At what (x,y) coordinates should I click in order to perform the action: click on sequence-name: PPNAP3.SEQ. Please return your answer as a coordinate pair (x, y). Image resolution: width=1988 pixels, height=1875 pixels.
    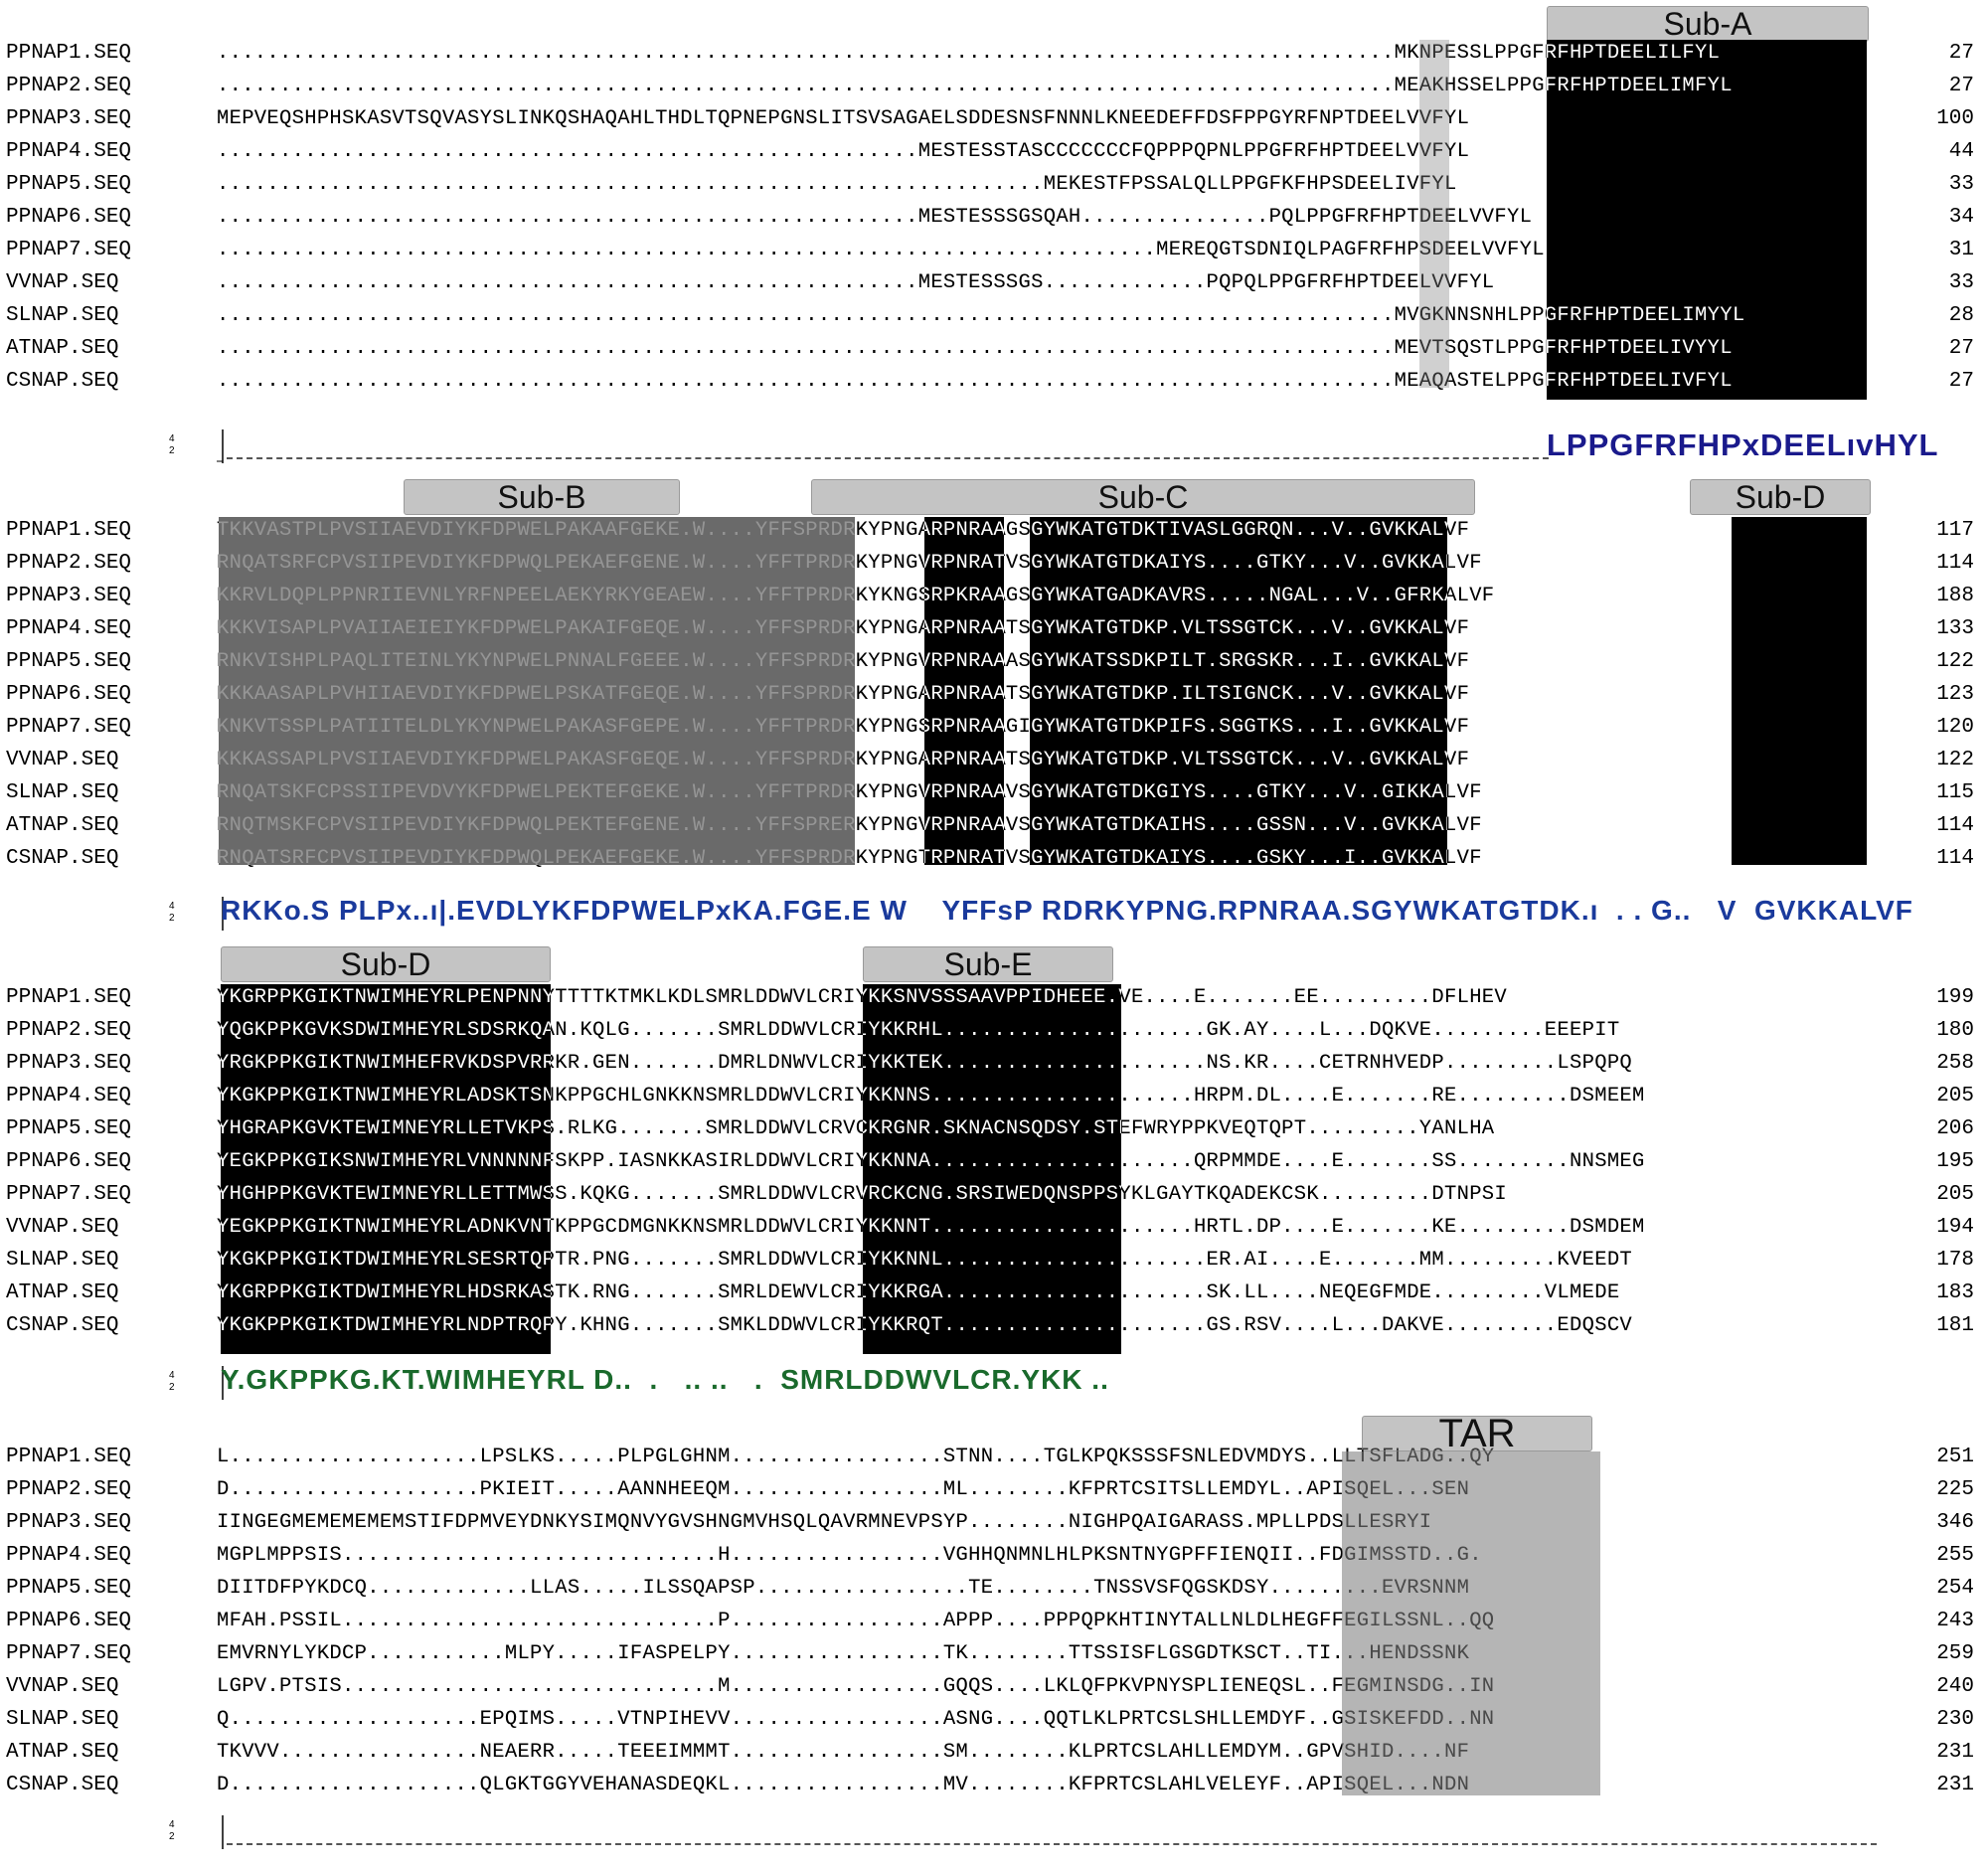
    Looking at the image, I should click on (69, 596).